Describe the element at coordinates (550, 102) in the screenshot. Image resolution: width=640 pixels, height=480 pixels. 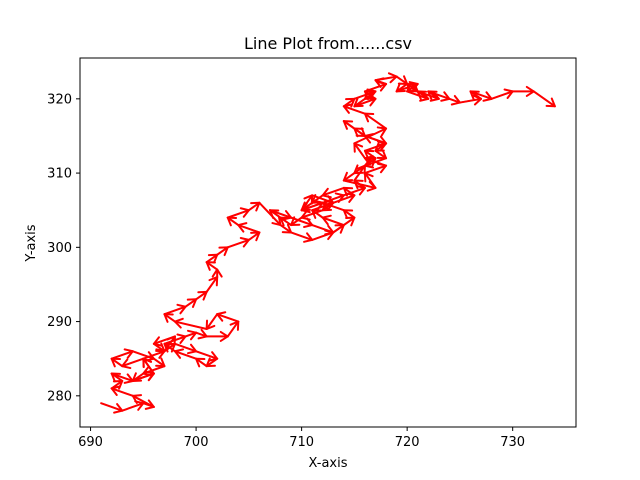
I see `arrow-head` at that location.